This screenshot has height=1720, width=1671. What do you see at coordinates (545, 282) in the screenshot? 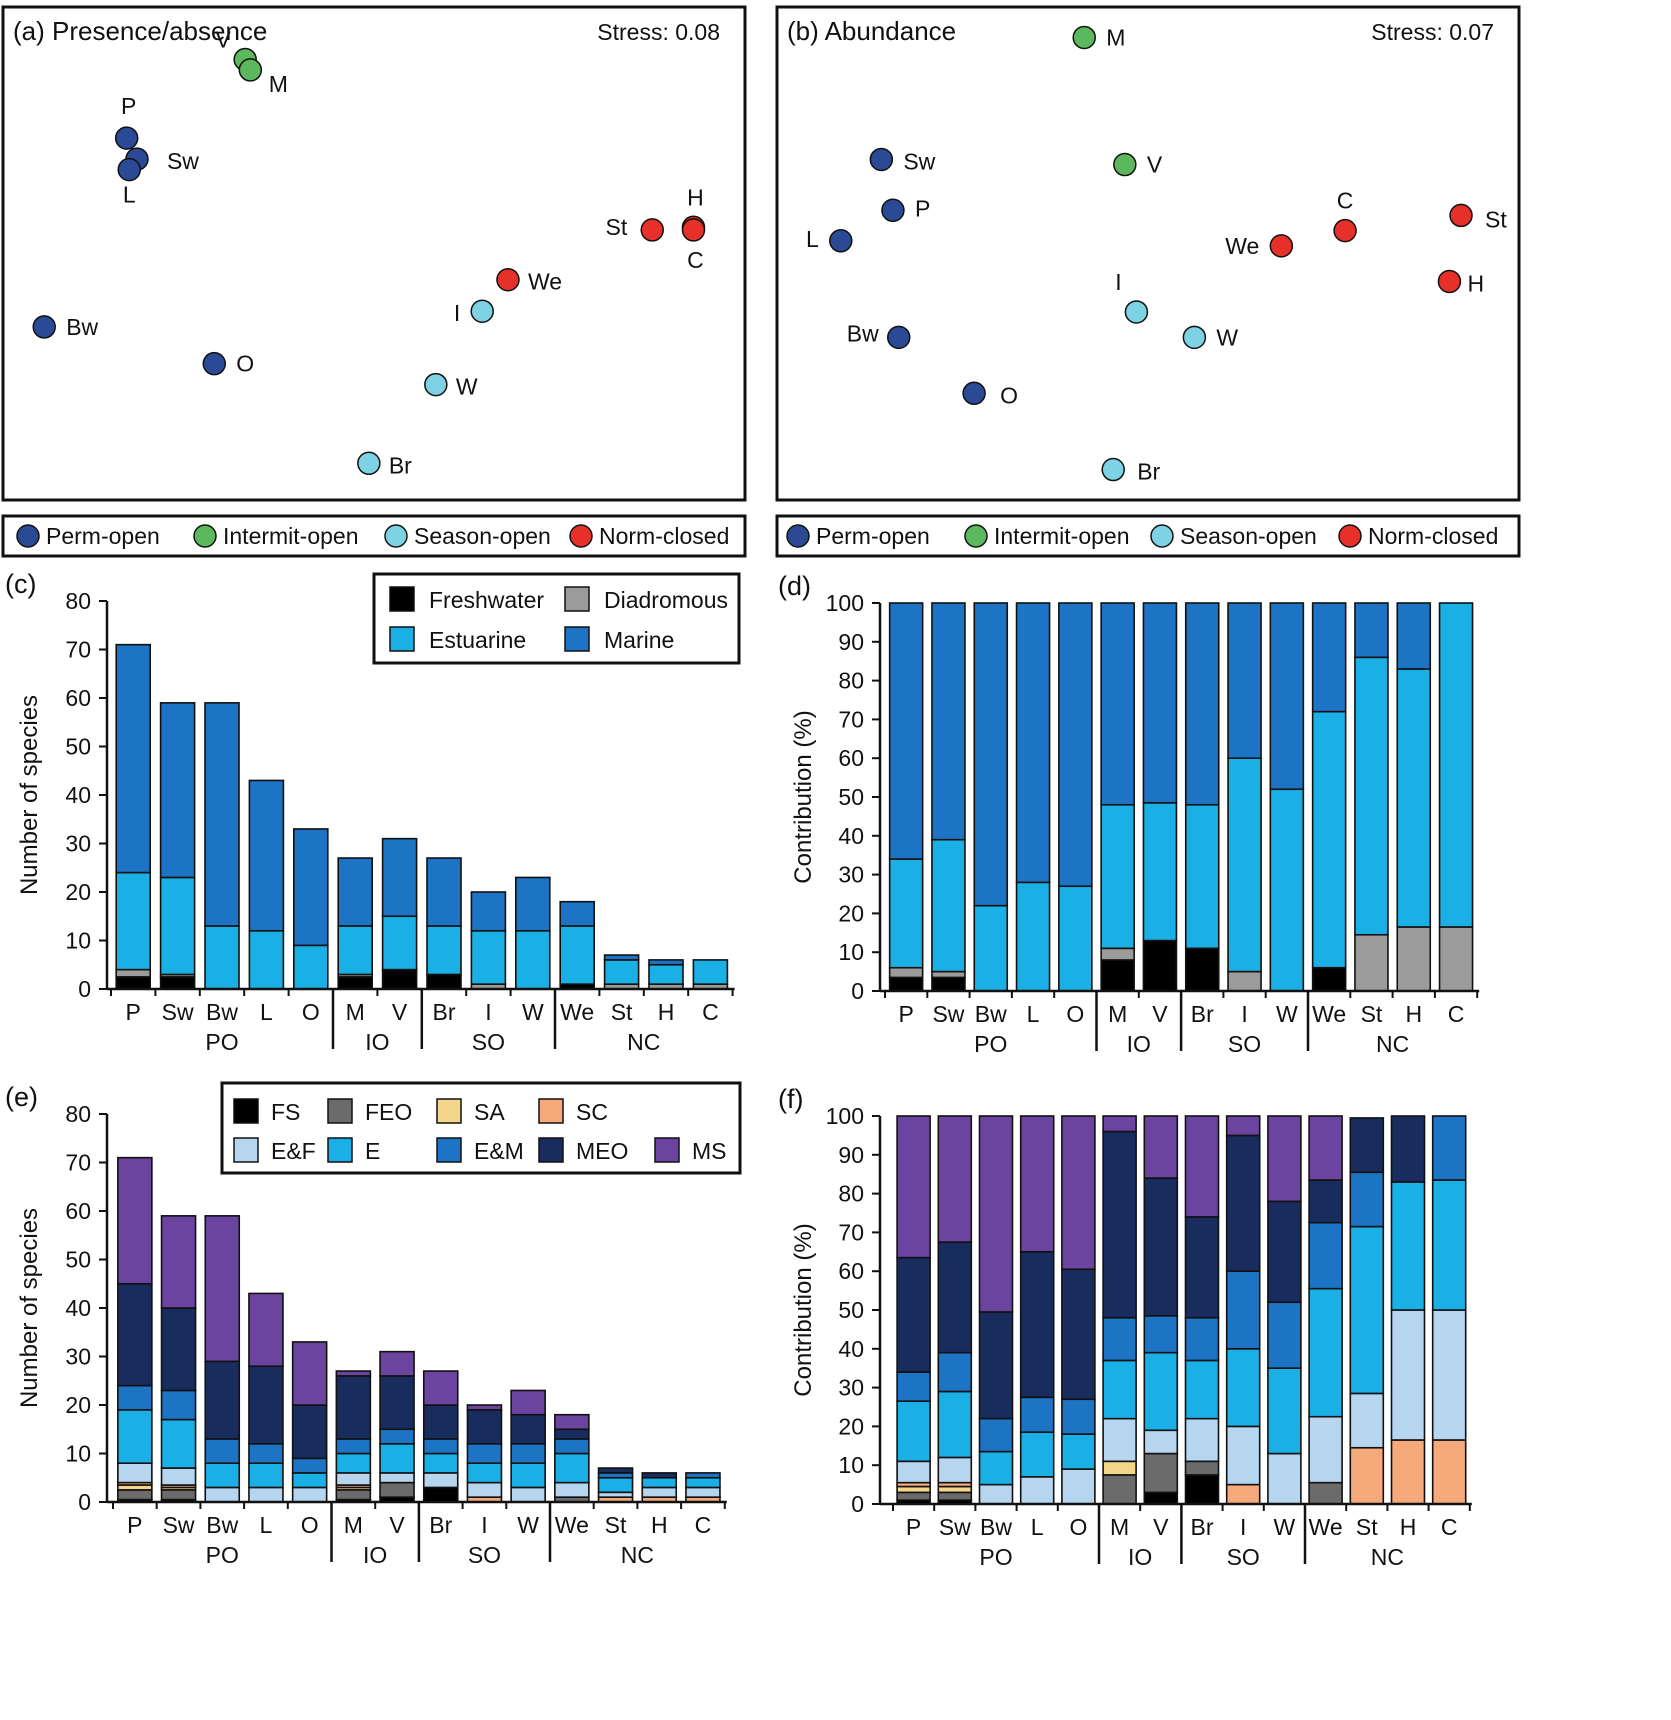
I see `site-label: We` at bounding box center [545, 282].